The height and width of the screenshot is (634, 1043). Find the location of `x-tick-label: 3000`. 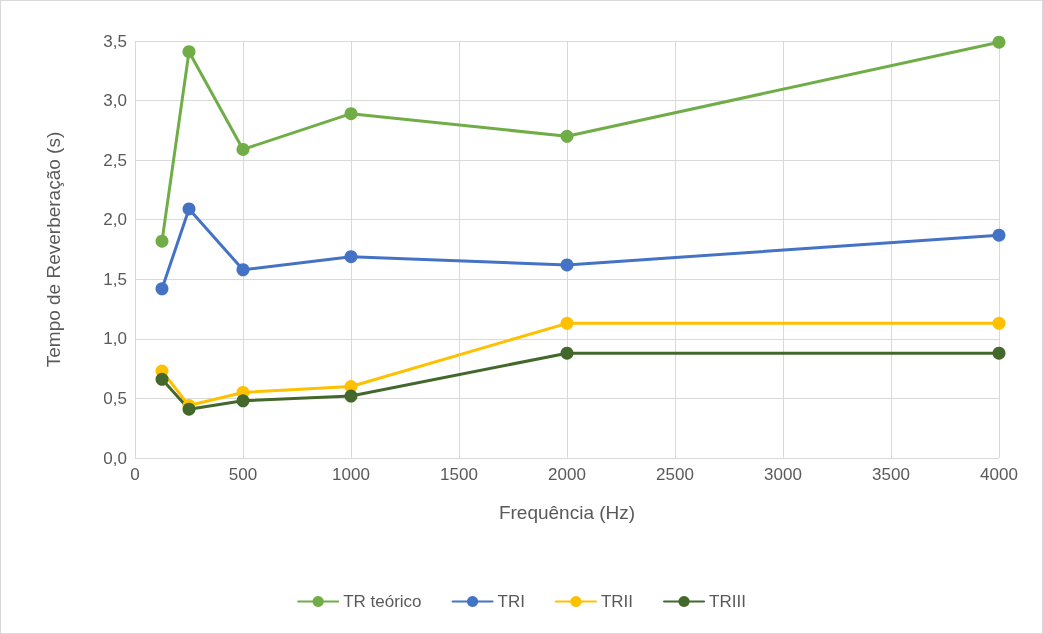

x-tick-label: 3000 is located at coordinates (783, 474).